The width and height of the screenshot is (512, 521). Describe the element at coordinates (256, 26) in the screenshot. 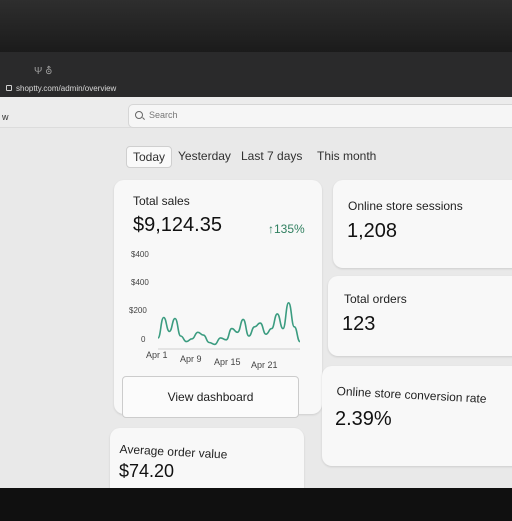

I see `monitor-bezel-top` at that location.